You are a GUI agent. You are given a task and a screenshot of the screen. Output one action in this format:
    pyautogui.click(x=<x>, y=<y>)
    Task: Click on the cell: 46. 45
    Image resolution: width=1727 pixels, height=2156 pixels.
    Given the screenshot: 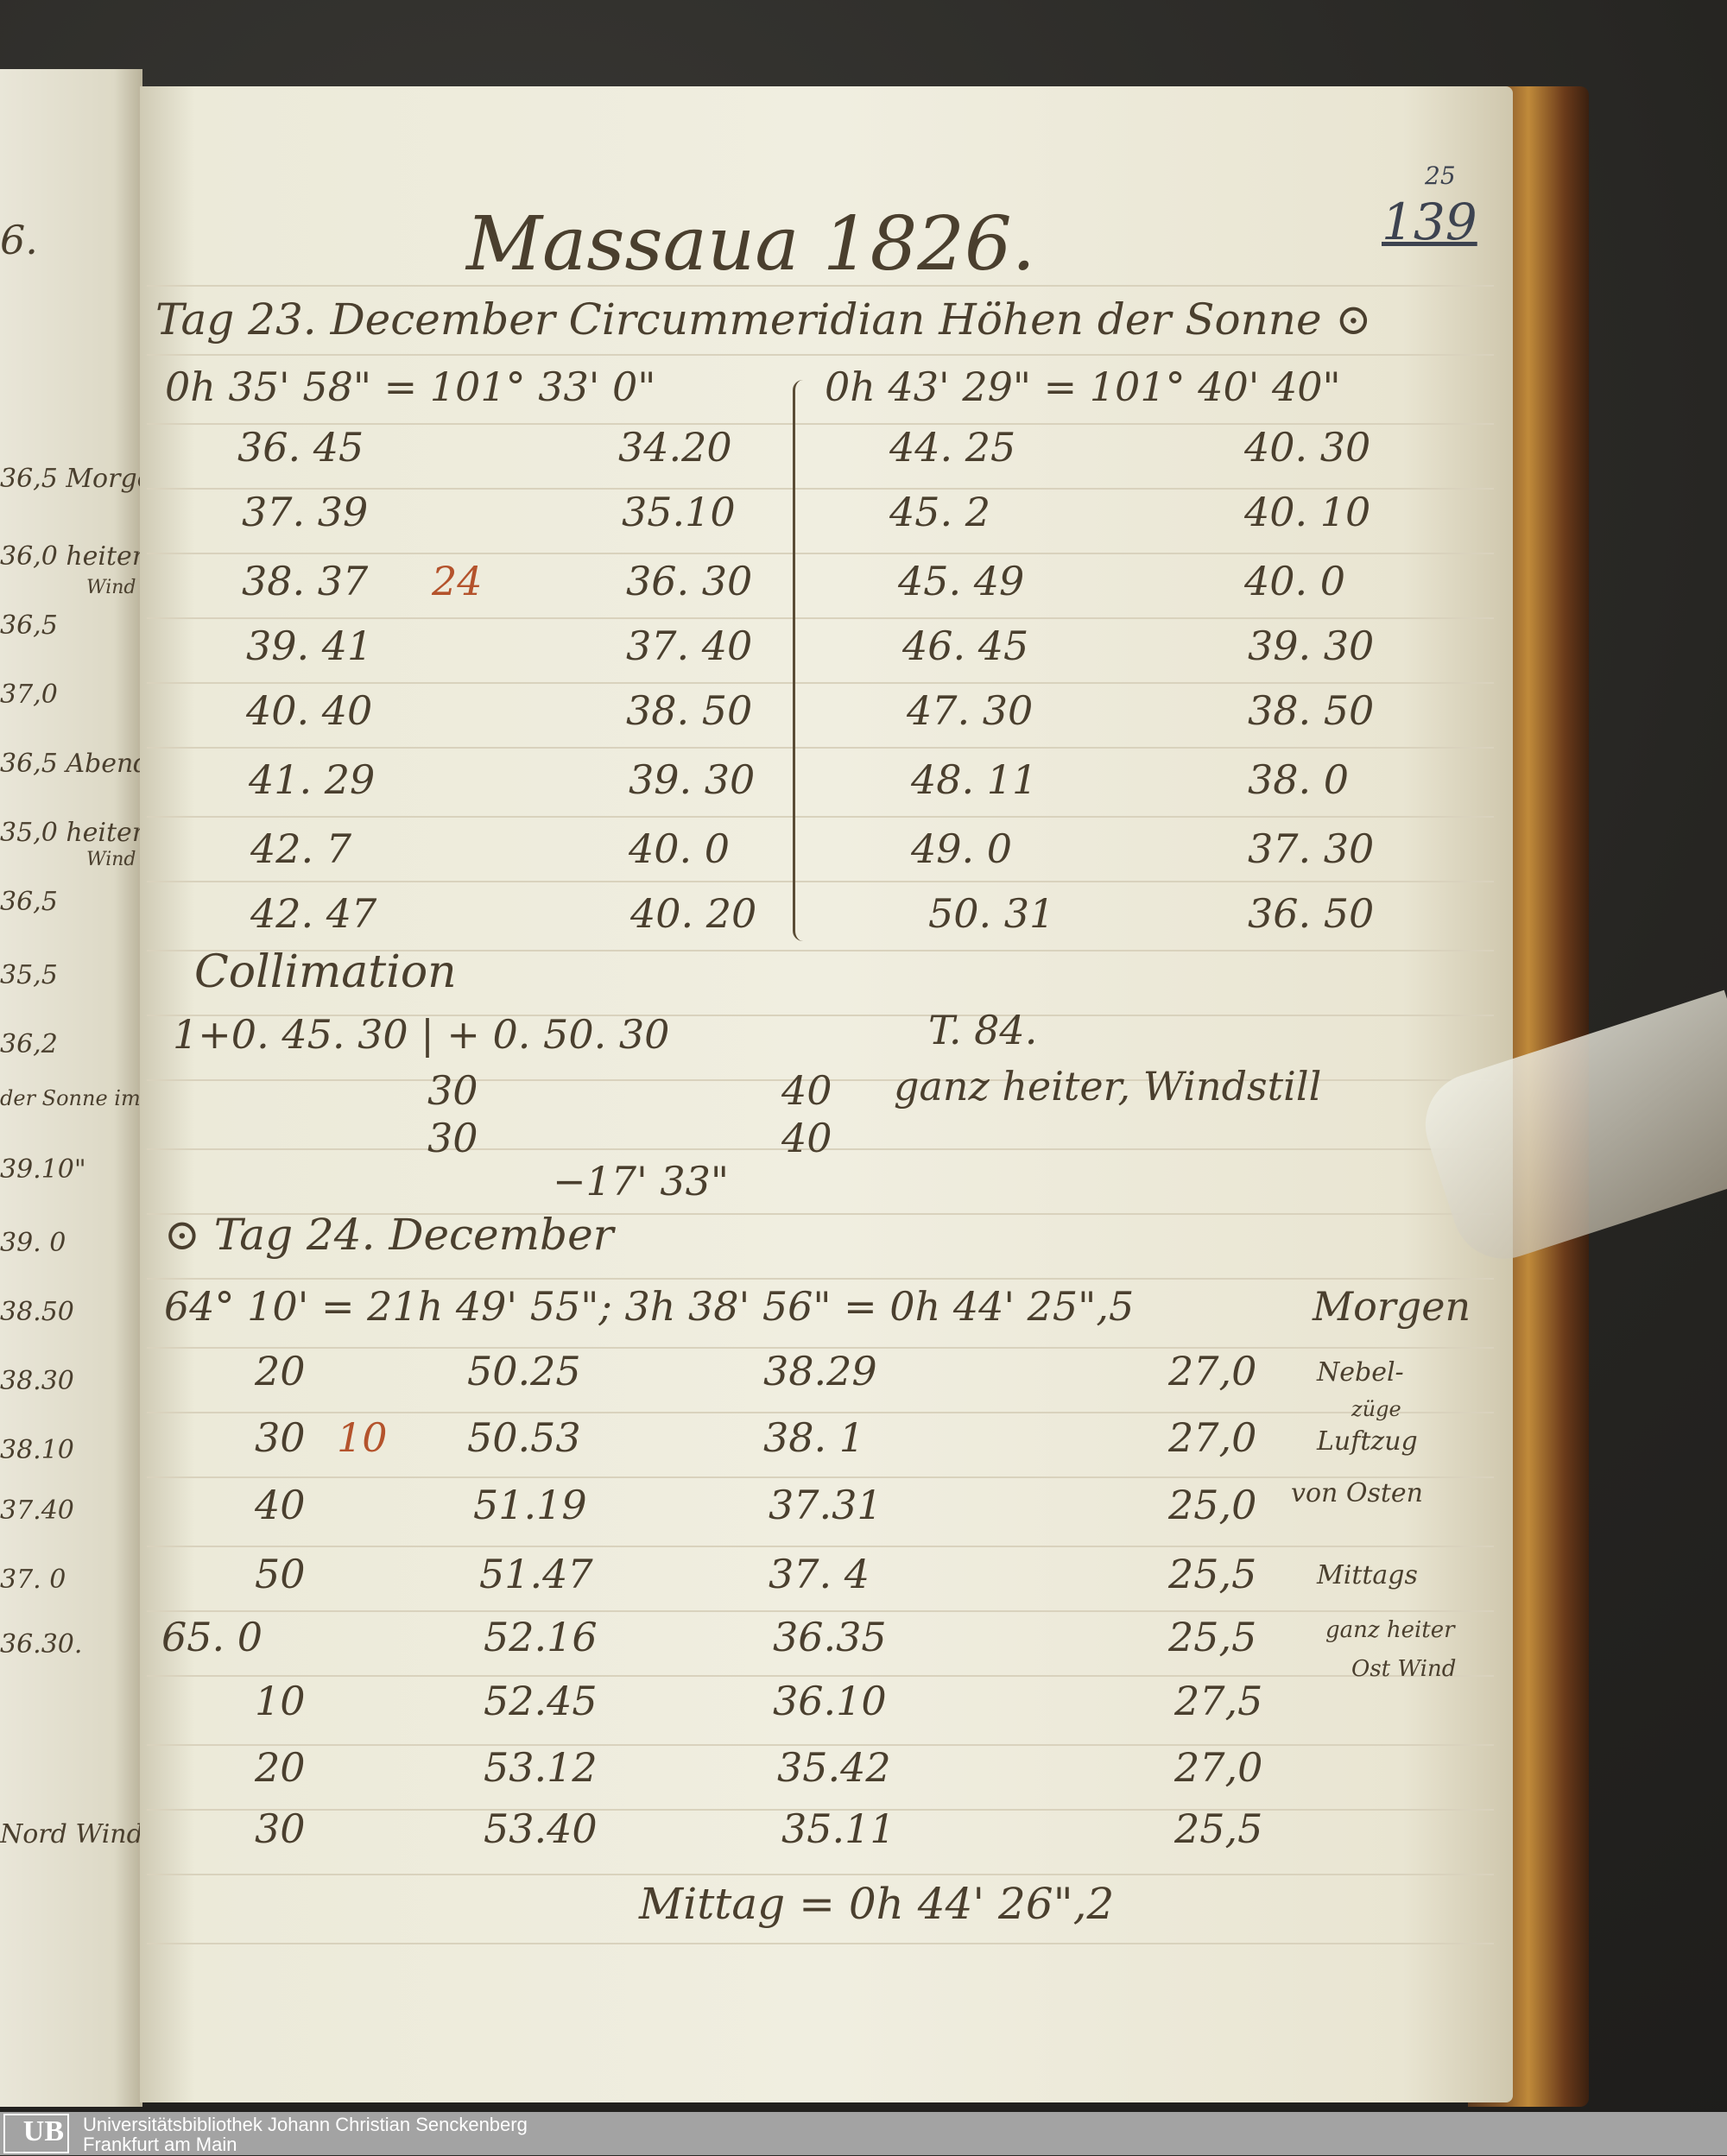 What is the action you would take?
    pyautogui.click(x=966, y=646)
    